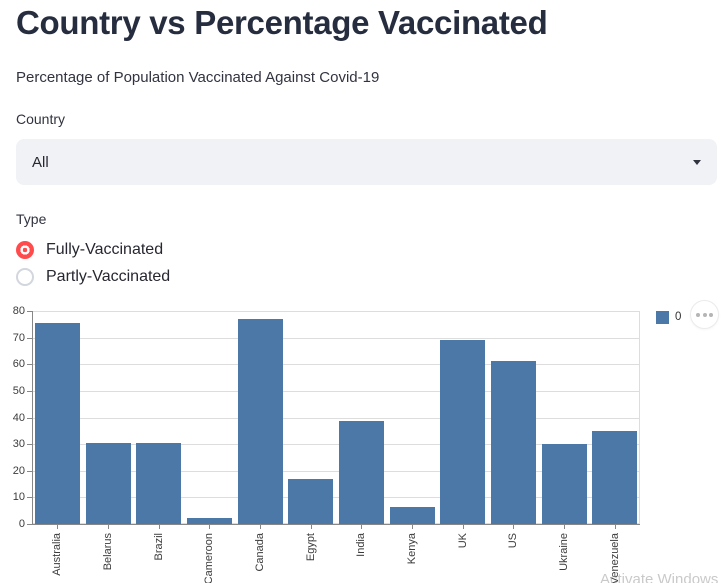  Describe the element at coordinates (40, 162) in the screenshot. I see `country-select-value: All` at that location.